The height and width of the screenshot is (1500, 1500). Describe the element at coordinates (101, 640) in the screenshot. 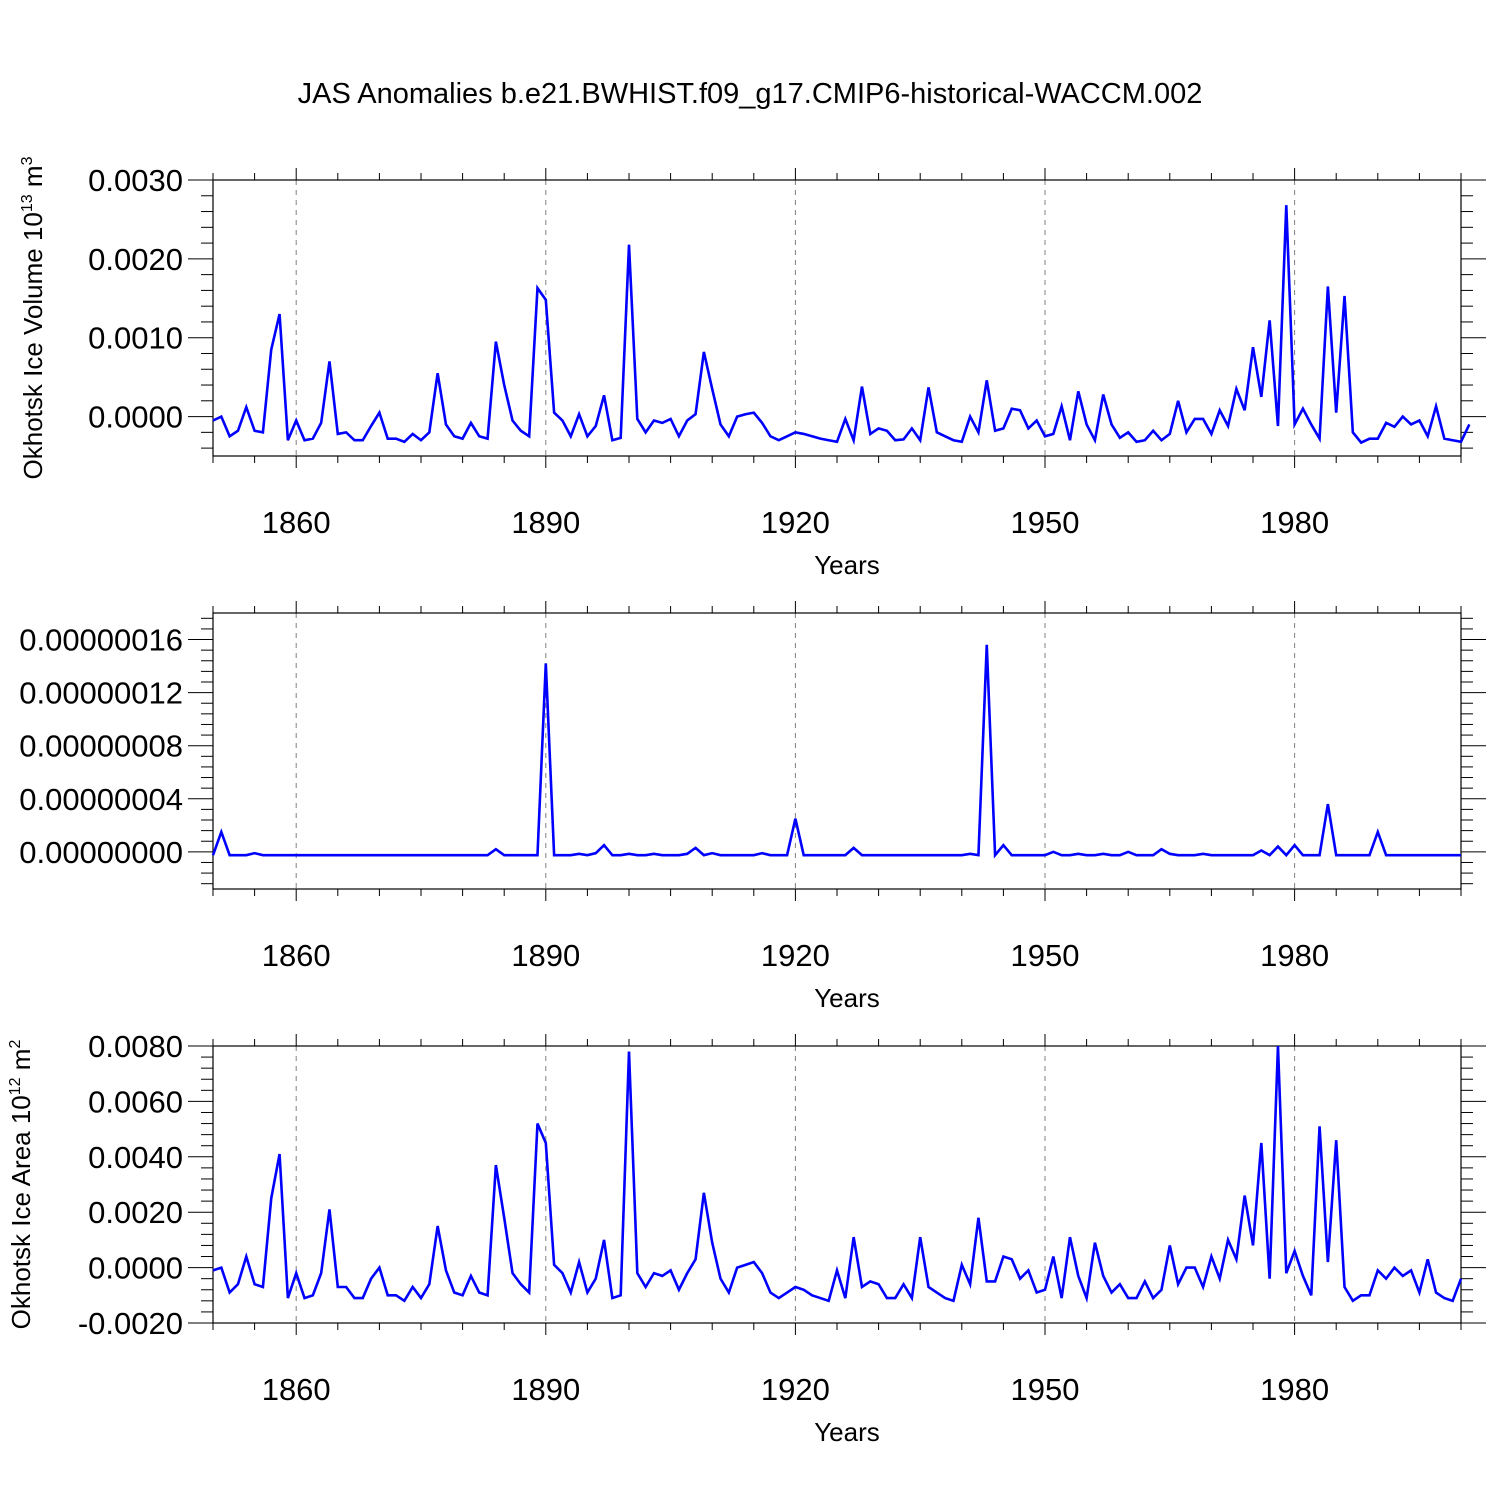

I see `y-tick-label: 0.00000016` at that location.